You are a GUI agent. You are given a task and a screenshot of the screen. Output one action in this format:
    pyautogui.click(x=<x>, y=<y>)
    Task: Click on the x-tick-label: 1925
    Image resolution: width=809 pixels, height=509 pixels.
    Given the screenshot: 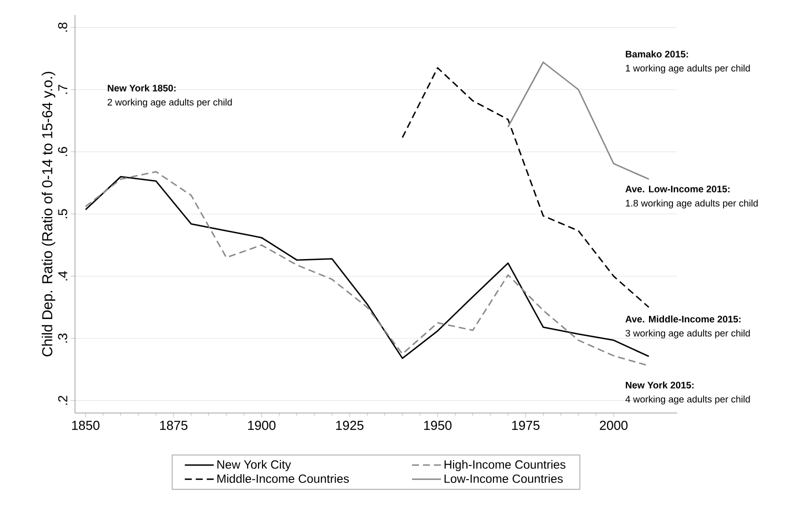 What is the action you would take?
    pyautogui.click(x=350, y=425)
    